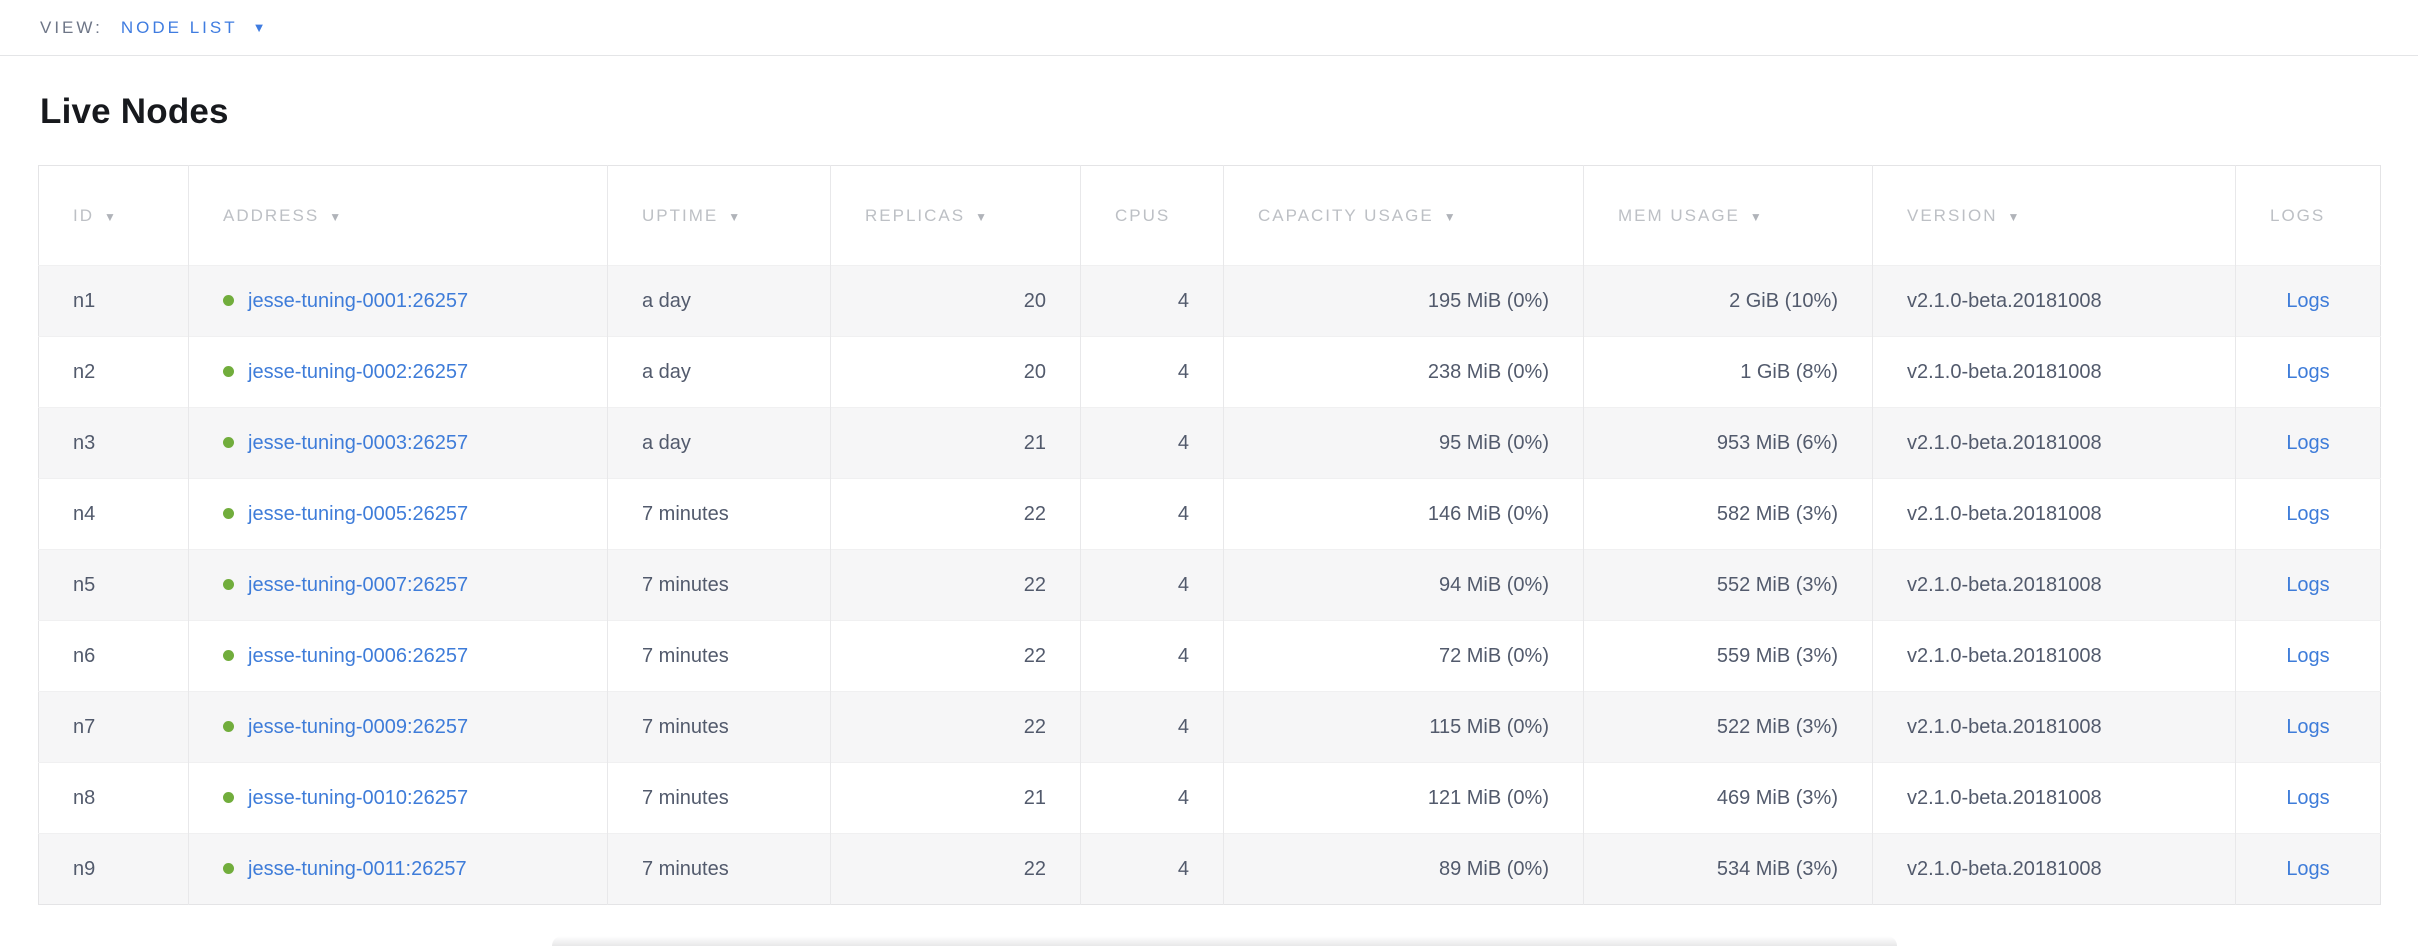 The image size is (2418, 946). Describe the element at coordinates (113, 869) in the screenshot. I see `node-id-cell: n9` at that location.